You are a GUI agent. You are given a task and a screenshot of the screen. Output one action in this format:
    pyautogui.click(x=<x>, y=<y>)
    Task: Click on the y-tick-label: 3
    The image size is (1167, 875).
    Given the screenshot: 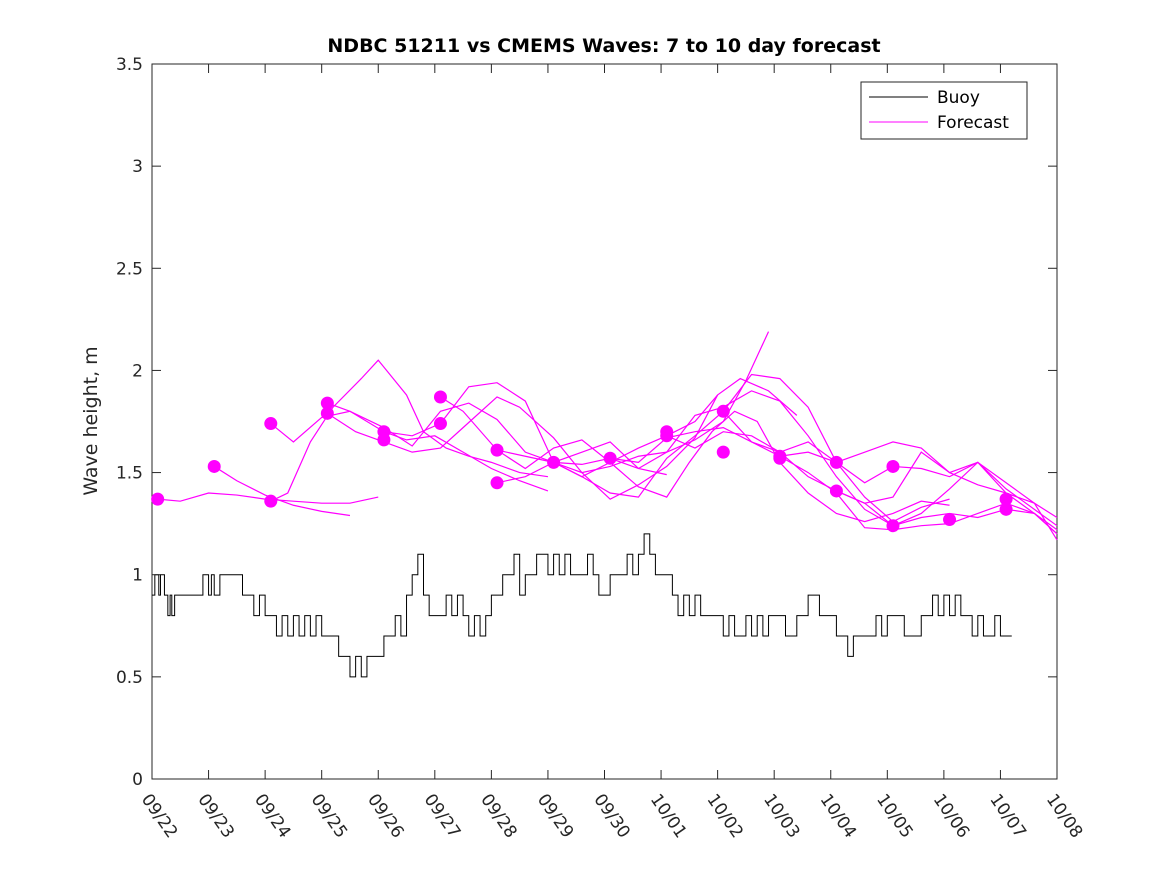 What is the action you would take?
    pyautogui.click(x=137, y=167)
    